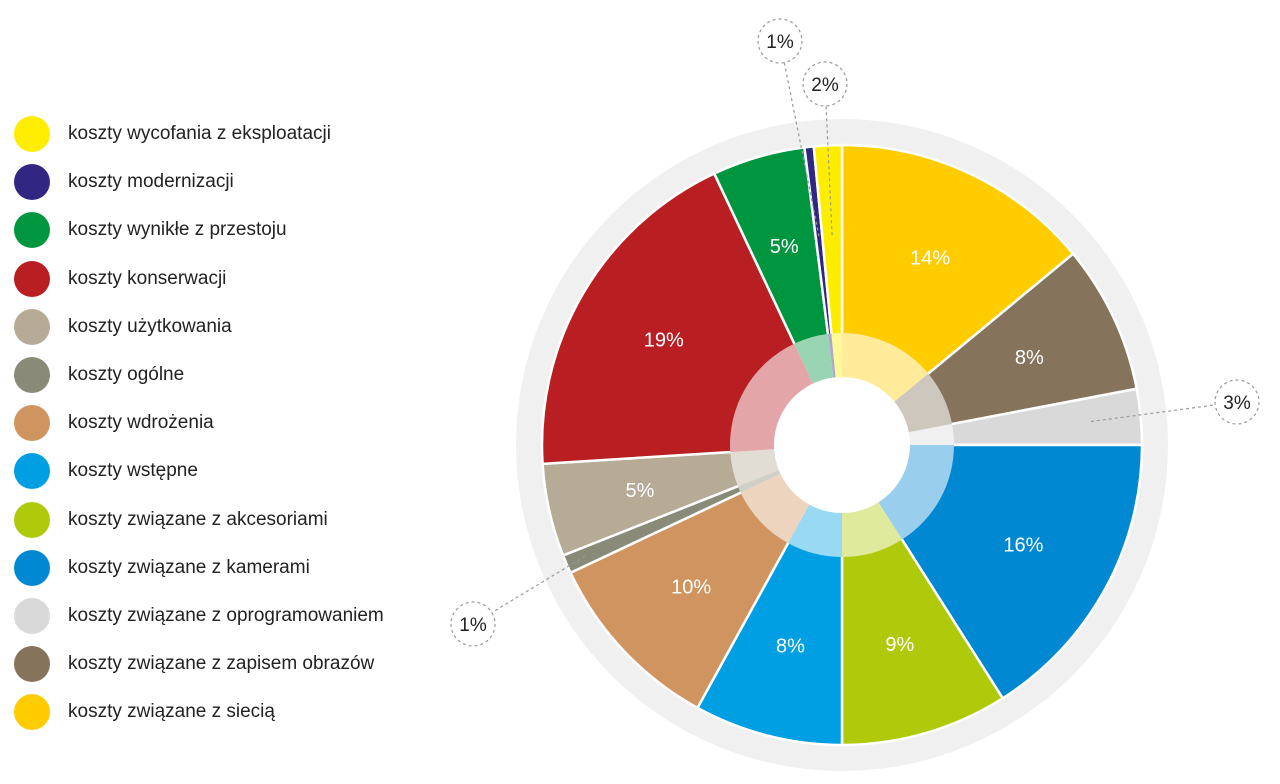 This screenshot has height=784, width=1280. I want to click on legend-label: koszty użytkowania, so click(150, 326).